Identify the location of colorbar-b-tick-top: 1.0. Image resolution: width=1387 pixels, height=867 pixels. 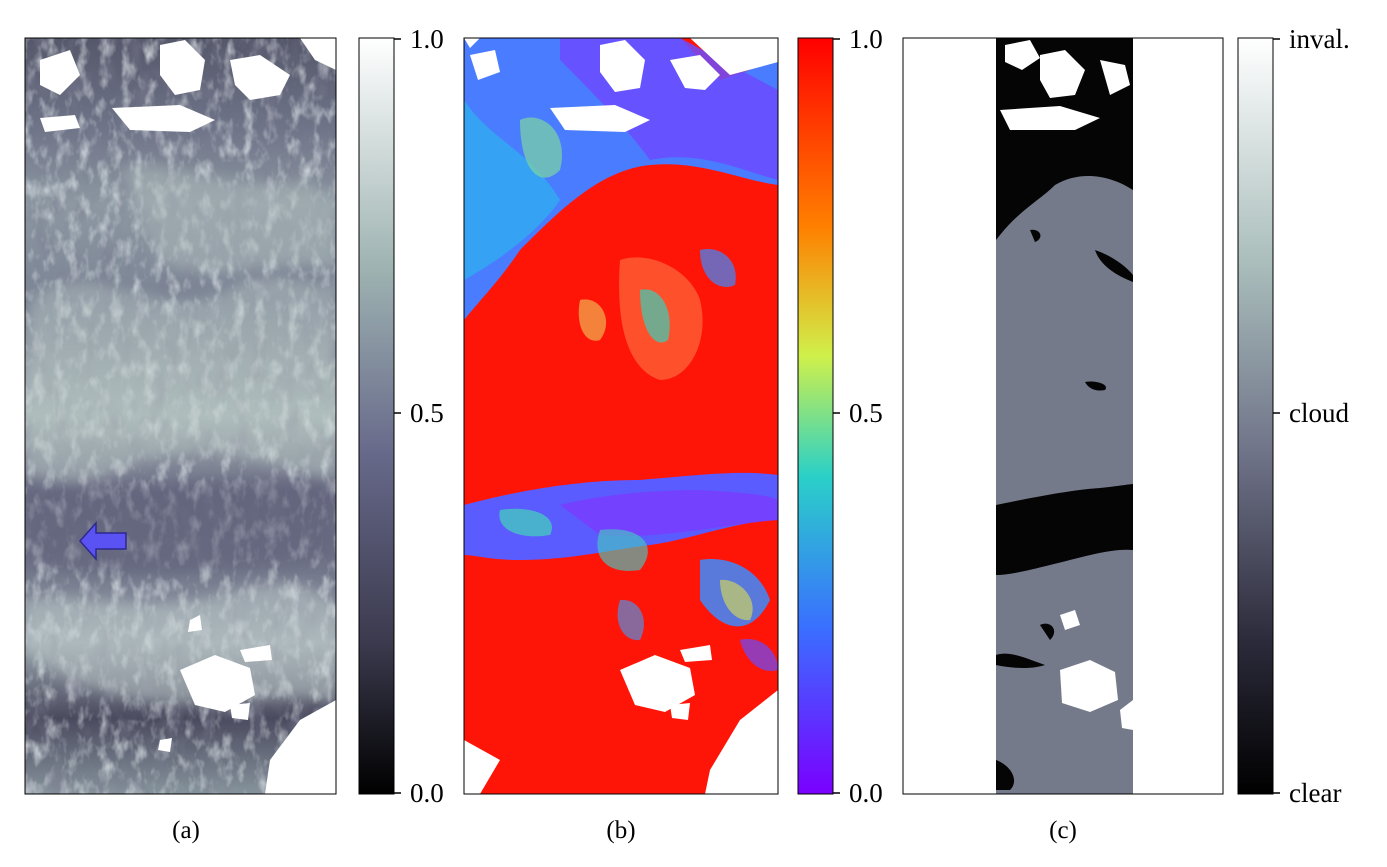
(866, 39).